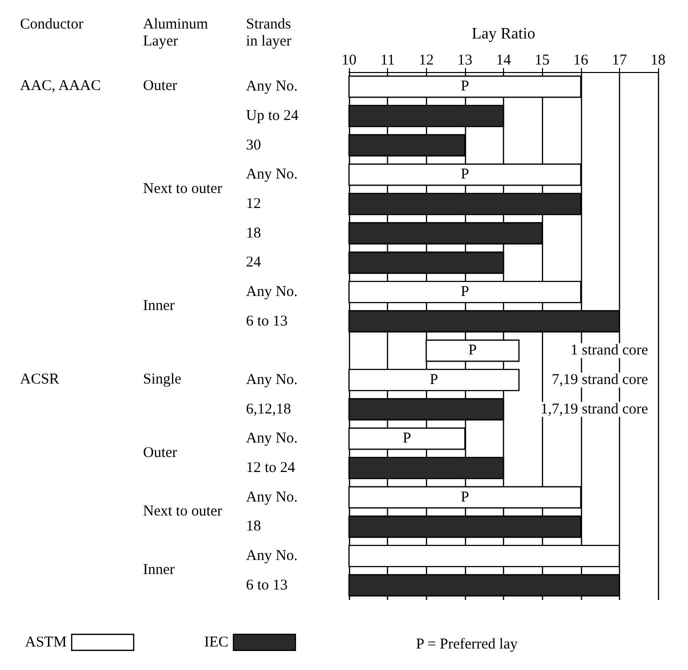 This screenshot has height=670, width=688. I want to click on y-tick-label: 6,12,18, so click(268, 409).